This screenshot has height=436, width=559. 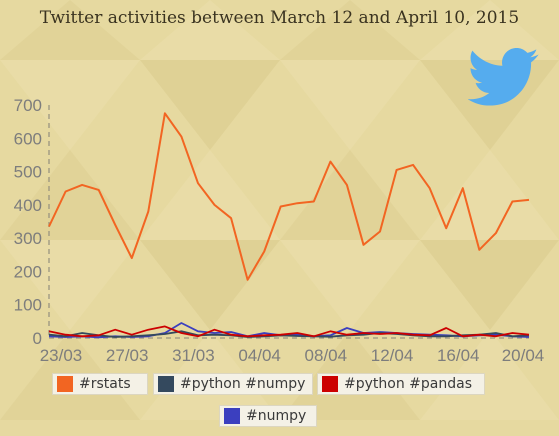 I want to click on series-line-python-pandas, so click(x=289, y=331).